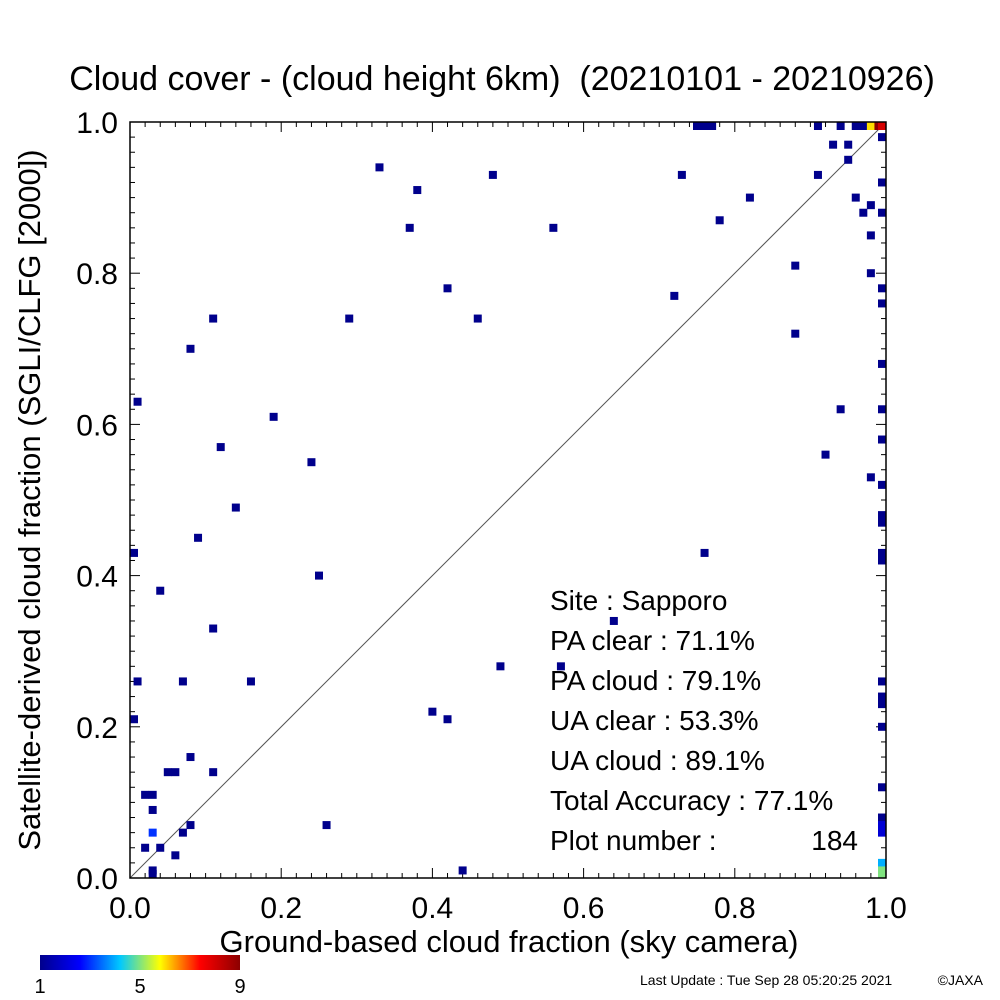 This screenshot has width=1000, height=1000. I want to click on x-tick-label: 0.0, so click(130, 908).